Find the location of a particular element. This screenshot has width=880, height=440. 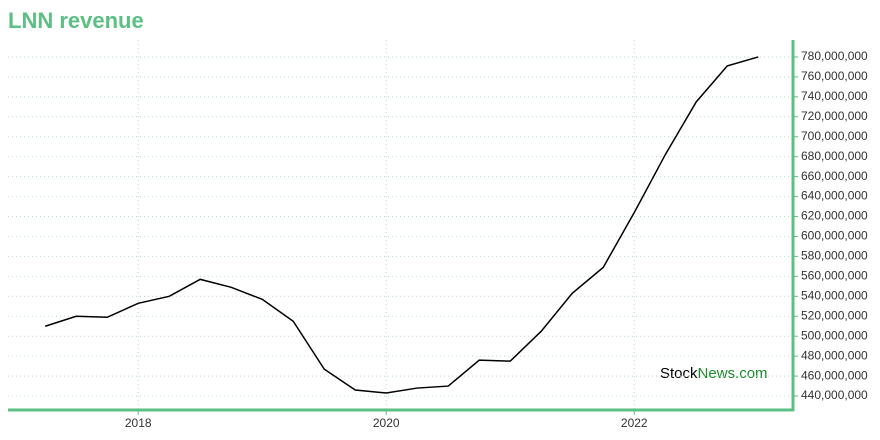

y-tick-label: 780,000,000 is located at coordinates (834, 56).